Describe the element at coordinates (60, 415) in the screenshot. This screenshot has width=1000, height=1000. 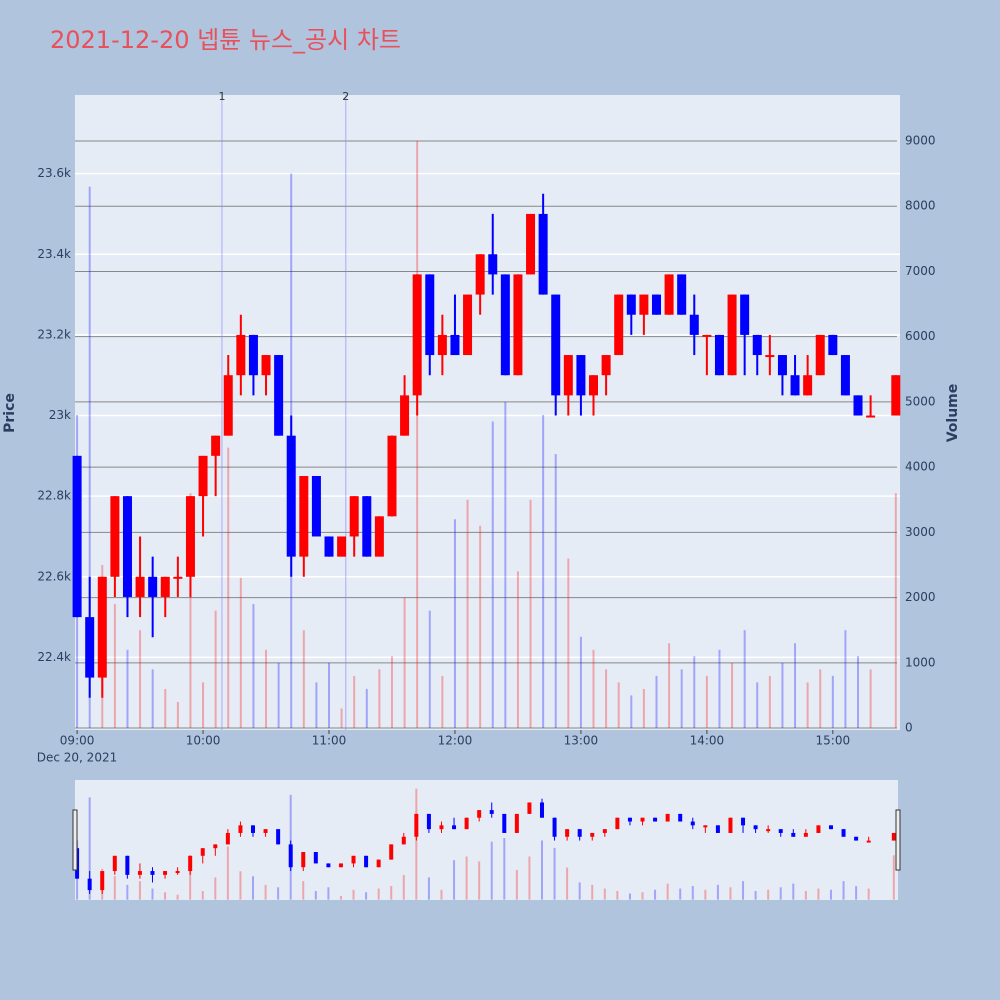
I see `y-tick-label: 23k` at that location.